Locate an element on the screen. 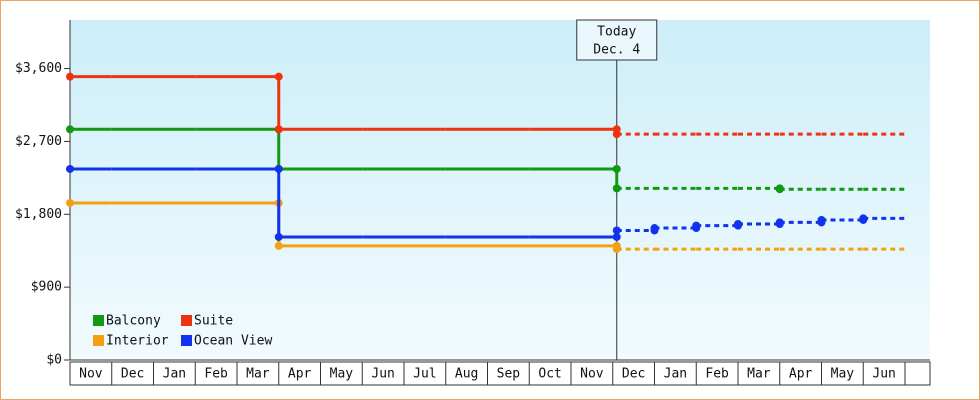 This screenshot has height=400, width=980. x-tick-label: Oct is located at coordinates (549, 374).